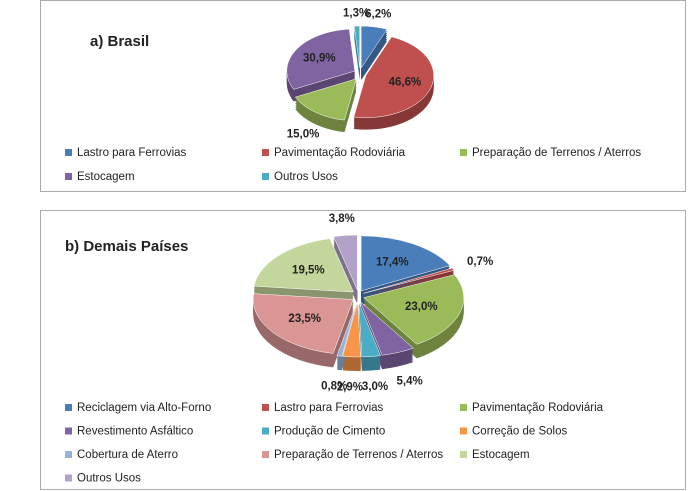  Describe the element at coordinates (421, 307) in the screenshot. I see `data-label: 23,0%` at that location.